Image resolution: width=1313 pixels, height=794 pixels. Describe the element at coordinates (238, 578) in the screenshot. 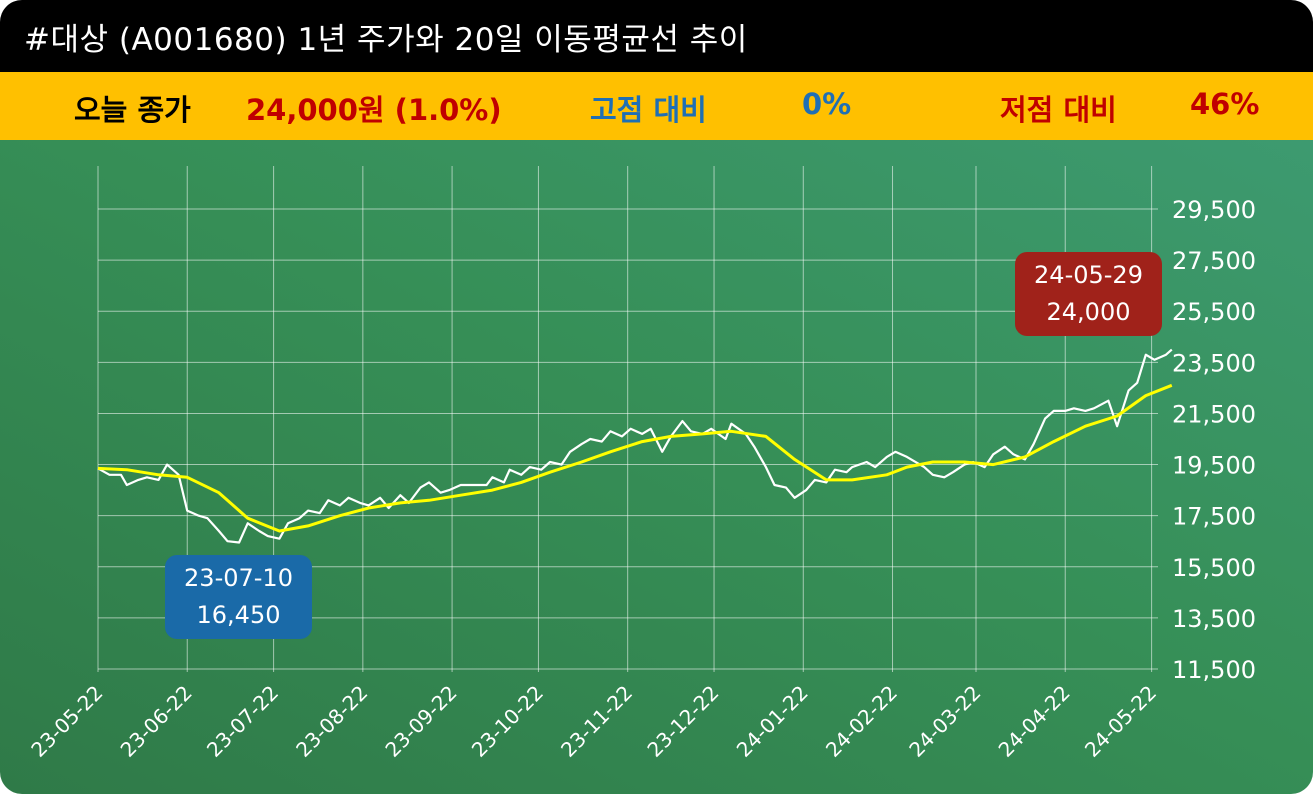

I see `low-callout-date: 23-07-10` at that location.